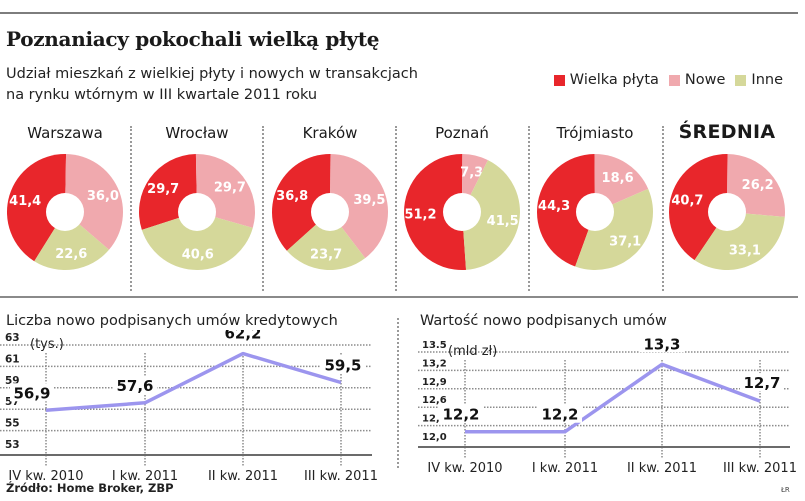  I want to click on donut-warszawa: 41,4 36,0 22,6, so click(65, 212).